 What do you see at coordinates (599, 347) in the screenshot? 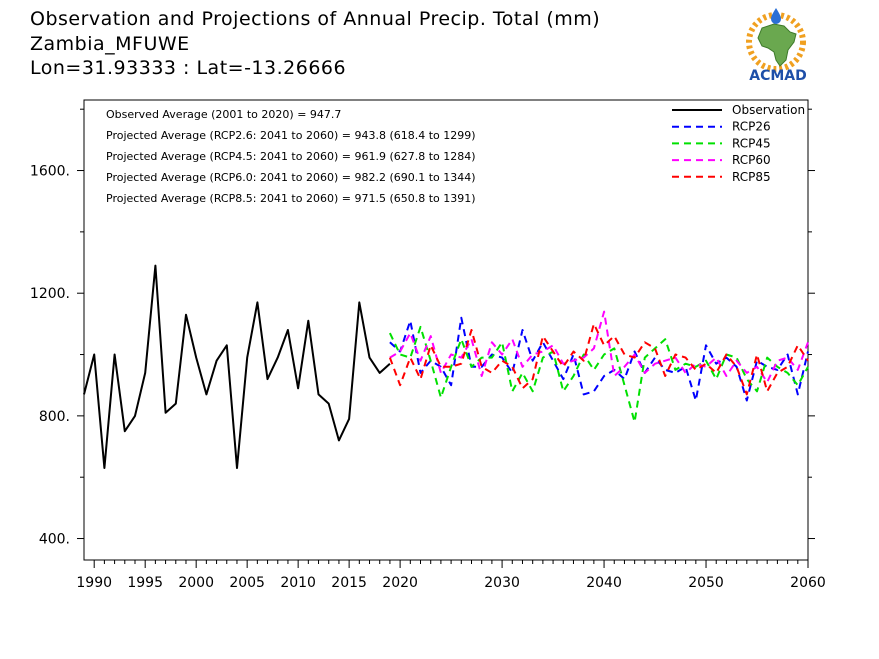
I see `series-line-rcp60` at bounding box center [599, 347].